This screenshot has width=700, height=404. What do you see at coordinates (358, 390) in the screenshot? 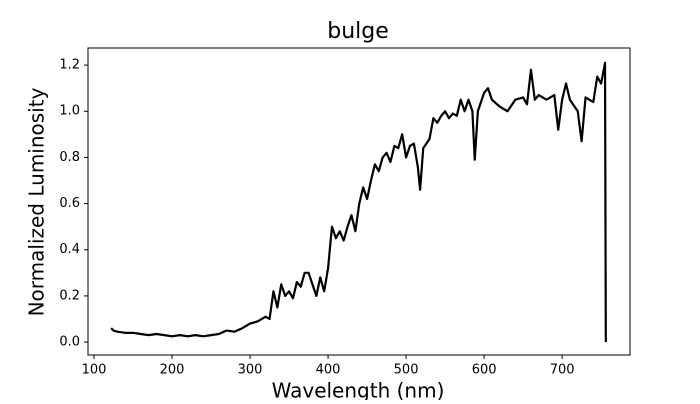
I see `x-axis-label: Wavelength (nm)` at bounding box center [358, 390].